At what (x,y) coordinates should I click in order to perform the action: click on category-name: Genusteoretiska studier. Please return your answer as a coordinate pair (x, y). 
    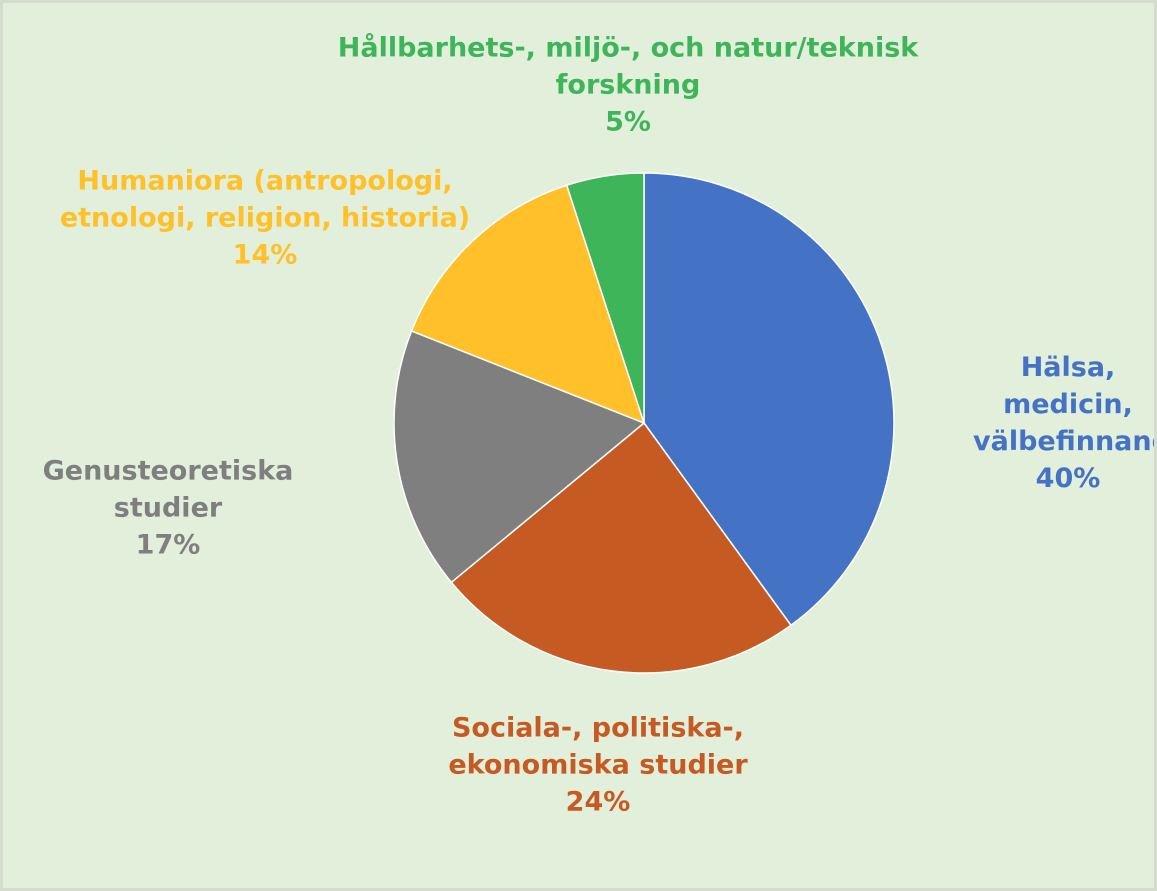
    Looking at the image, I should click on (168, 489).